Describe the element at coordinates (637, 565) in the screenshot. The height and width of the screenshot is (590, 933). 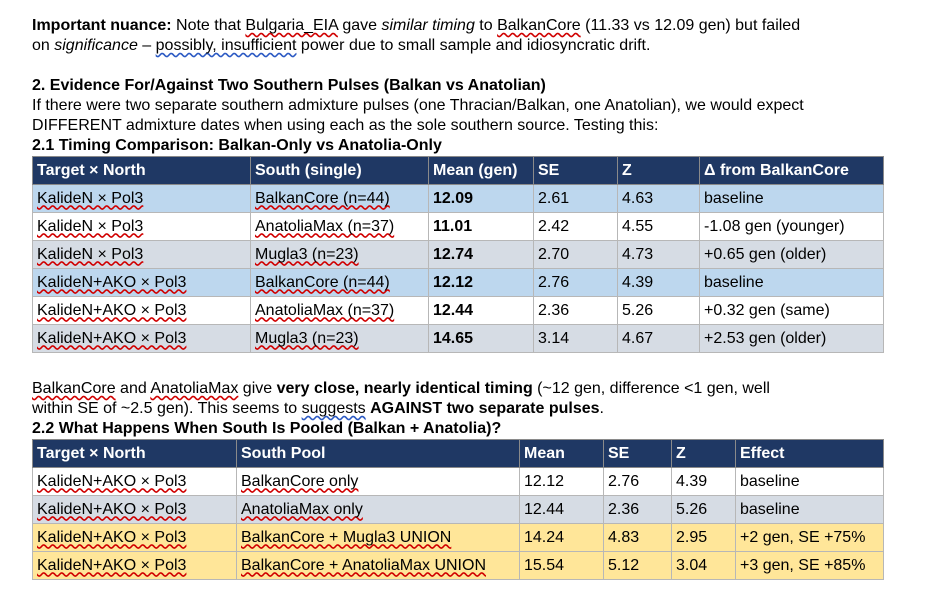
I see `table-cell: 5.12` at that location.